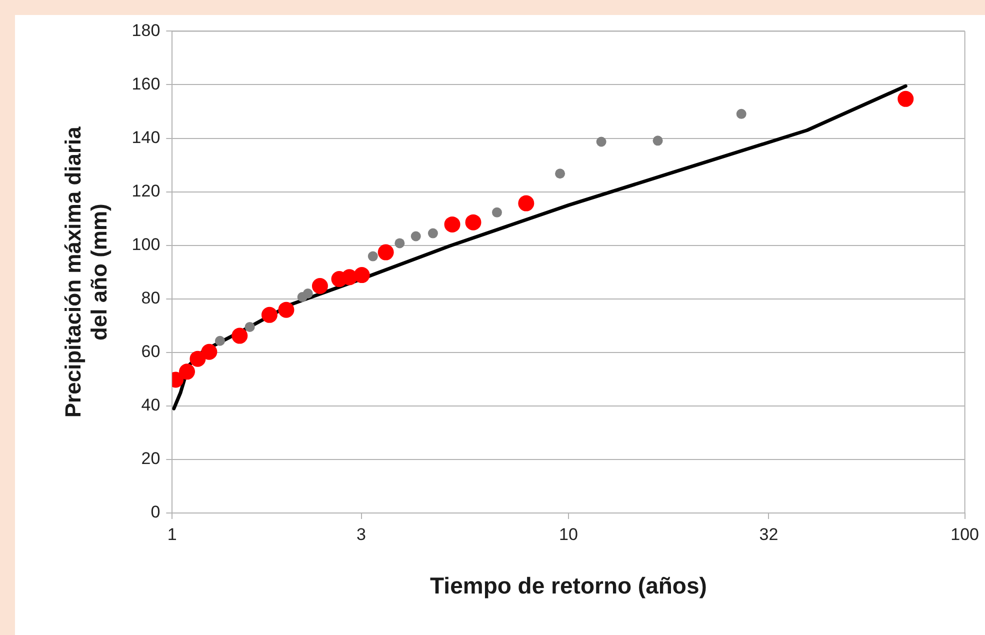  What do you see at coordinates (150, 405) in the screenshot?
I see `y-tick-label: 40` at bounding box center [150, 405].